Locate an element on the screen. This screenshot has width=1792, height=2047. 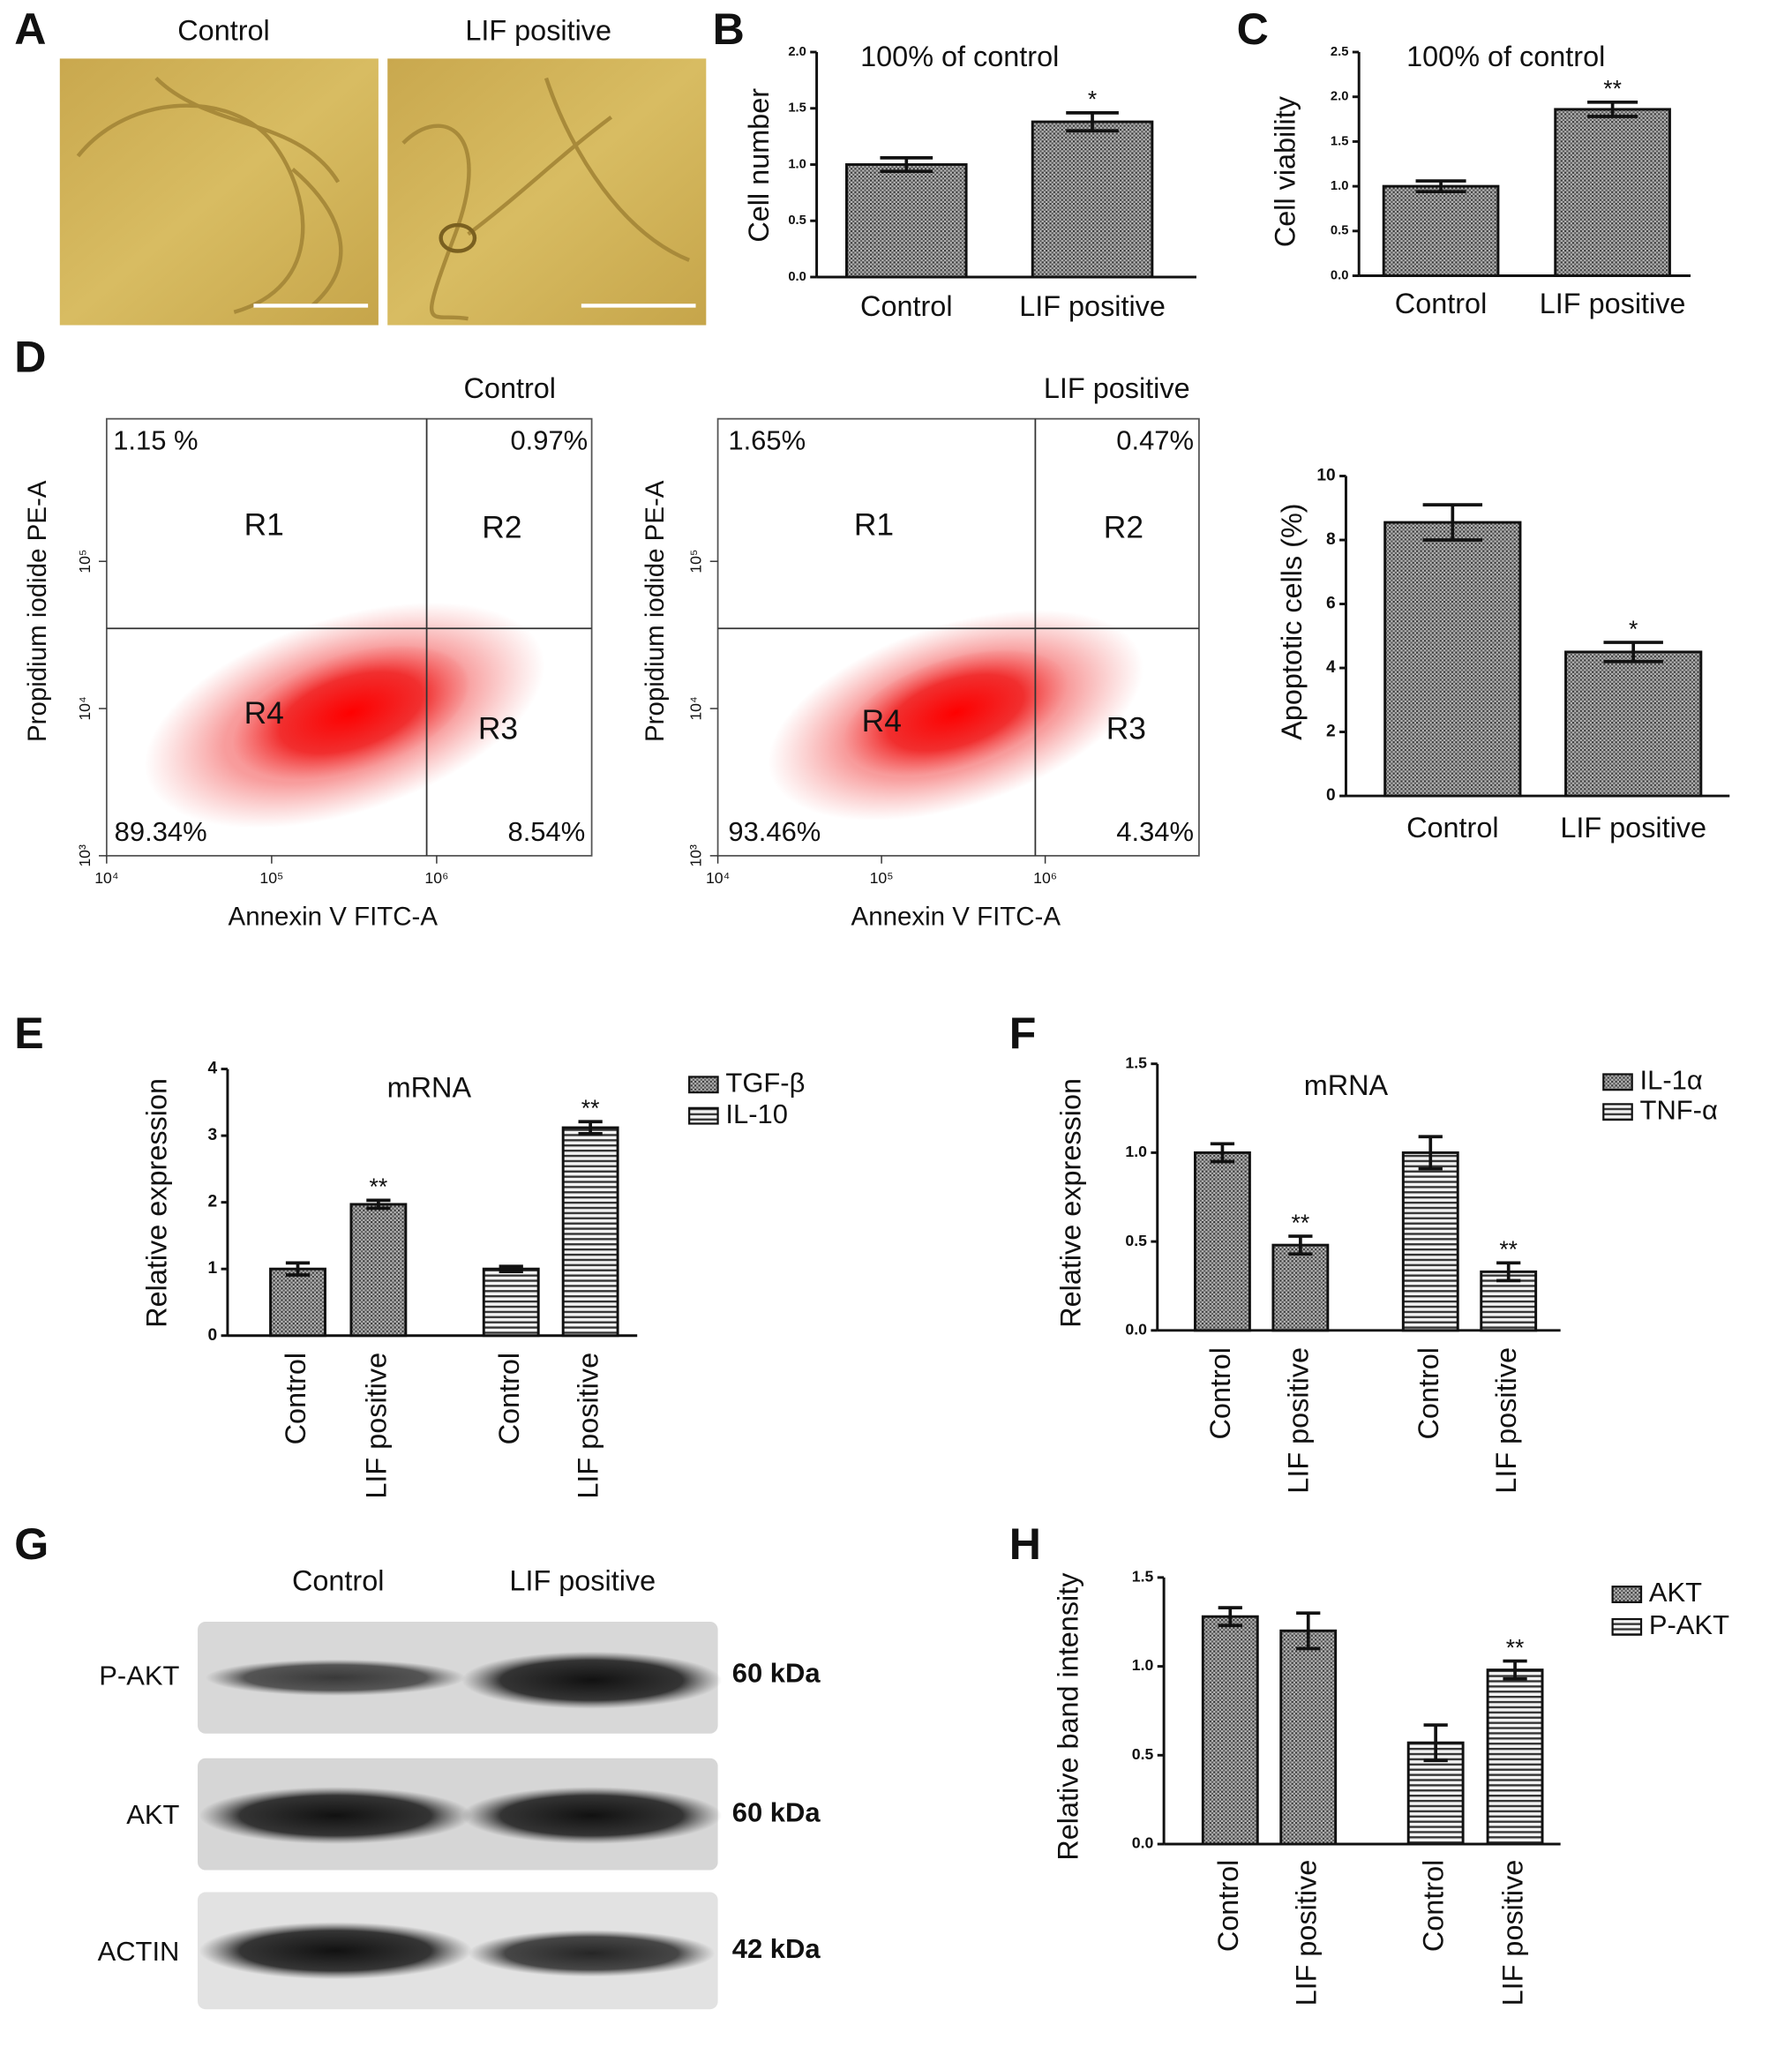
lane-label: LIF positive is located at coordinates (582, 1580).